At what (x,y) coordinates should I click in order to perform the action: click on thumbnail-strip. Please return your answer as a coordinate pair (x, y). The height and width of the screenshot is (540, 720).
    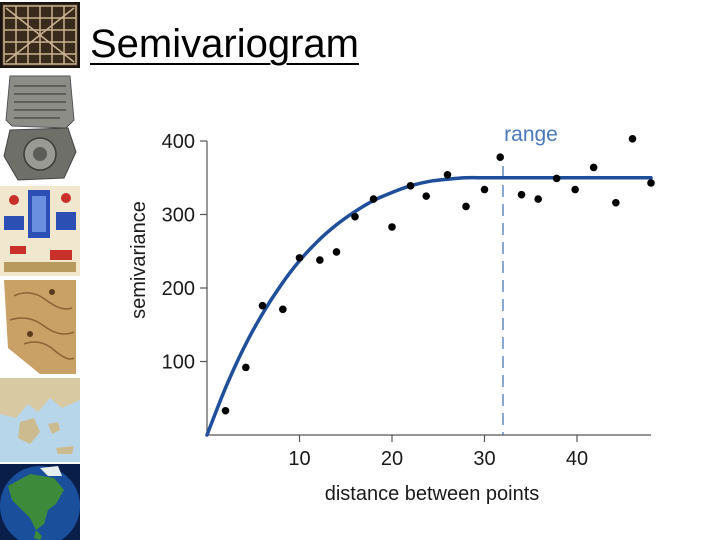
    Looking at the image, I should click on (40, 270).